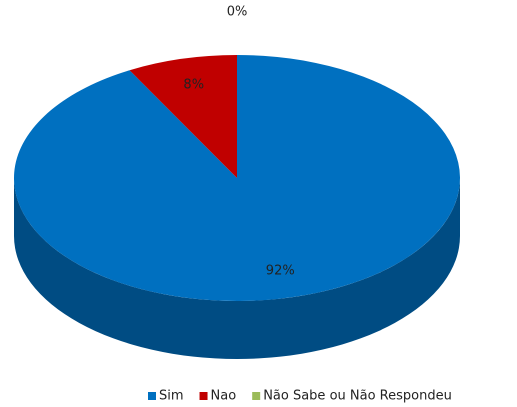 The height and width of the screenshot is (407, 517). Describe the element at coordinates (357, 396) in the screenshot. I see `legend-label: Não Sabe ou Não Respondeu` at that location.